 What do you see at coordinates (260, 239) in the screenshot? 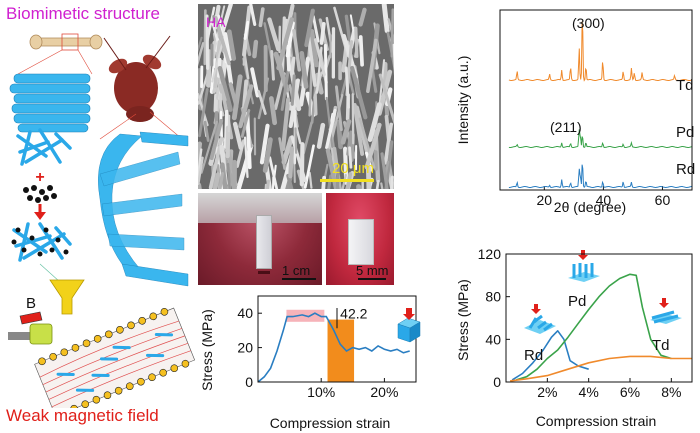
I see `sample-photo-left: 1 cm` at bounding box center [260, 239].